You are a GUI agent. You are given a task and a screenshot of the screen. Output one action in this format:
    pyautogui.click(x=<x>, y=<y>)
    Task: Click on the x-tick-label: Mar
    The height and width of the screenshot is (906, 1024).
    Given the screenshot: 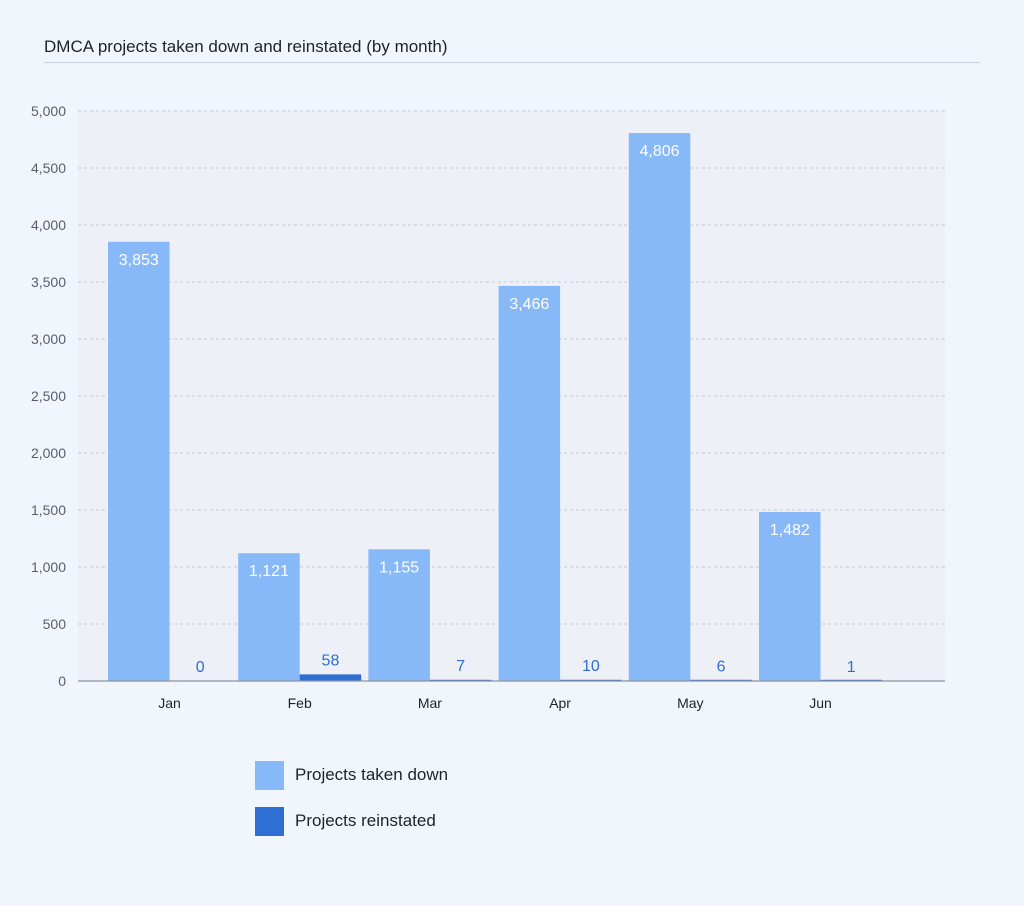 What is the action you would take?
    pyautogui.click(x=430, y=703)
    